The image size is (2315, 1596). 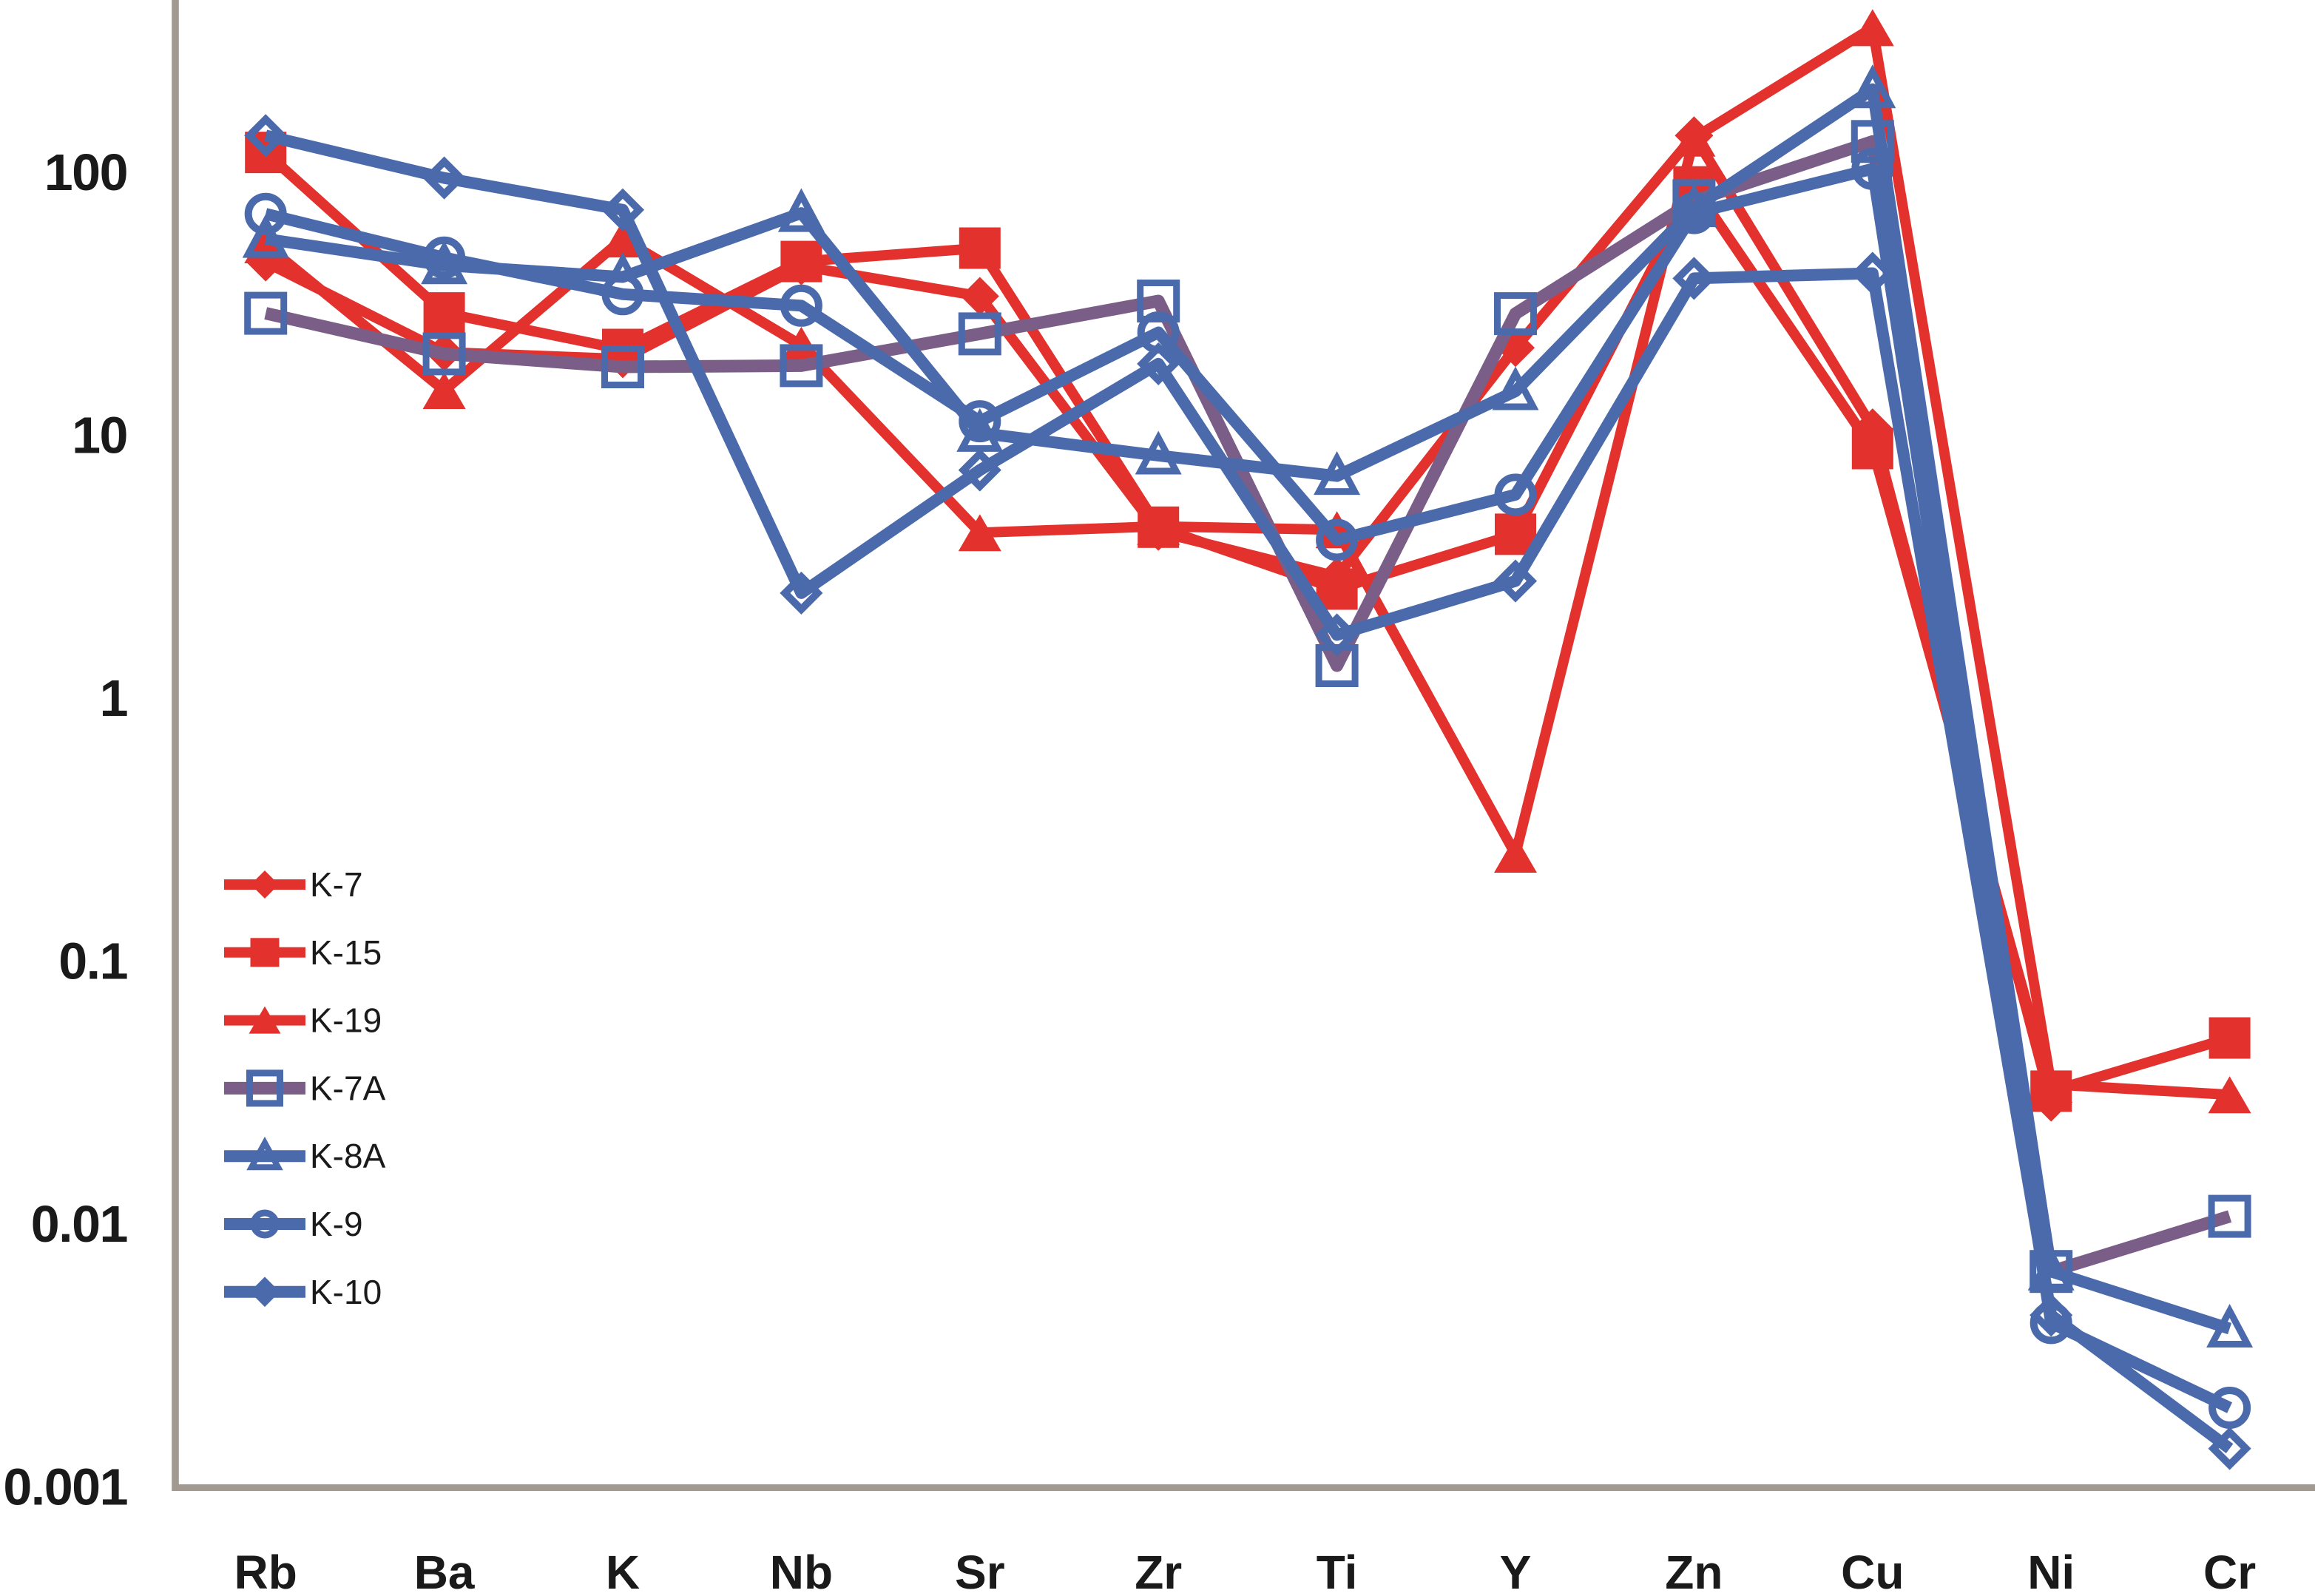 I want to click on svg-text: K-8A, so click(x=348, y=1156).